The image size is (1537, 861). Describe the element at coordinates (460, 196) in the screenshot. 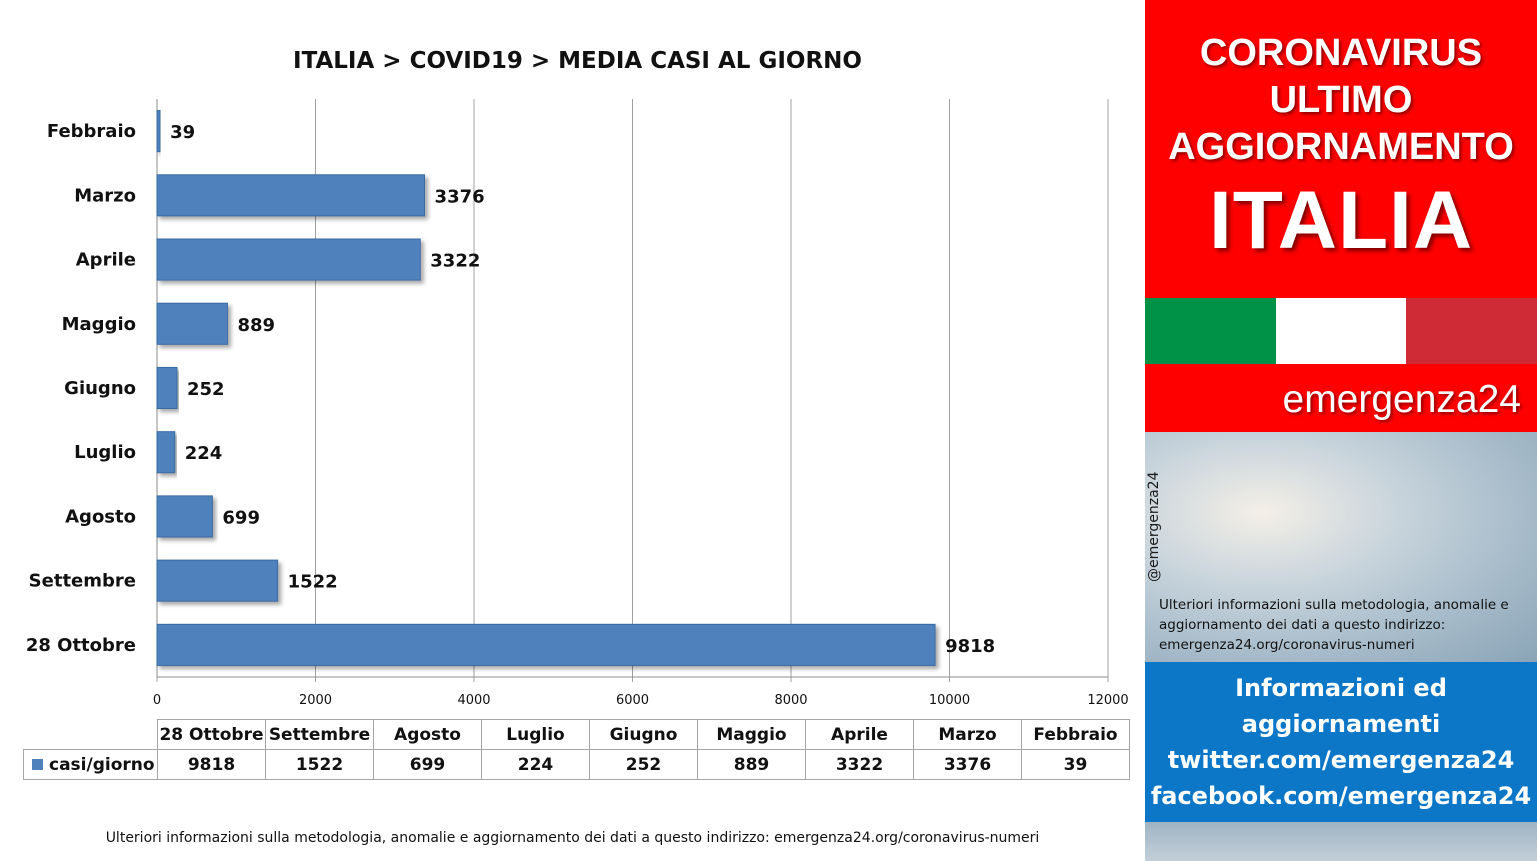

I see `data-label: 3376` at that location.